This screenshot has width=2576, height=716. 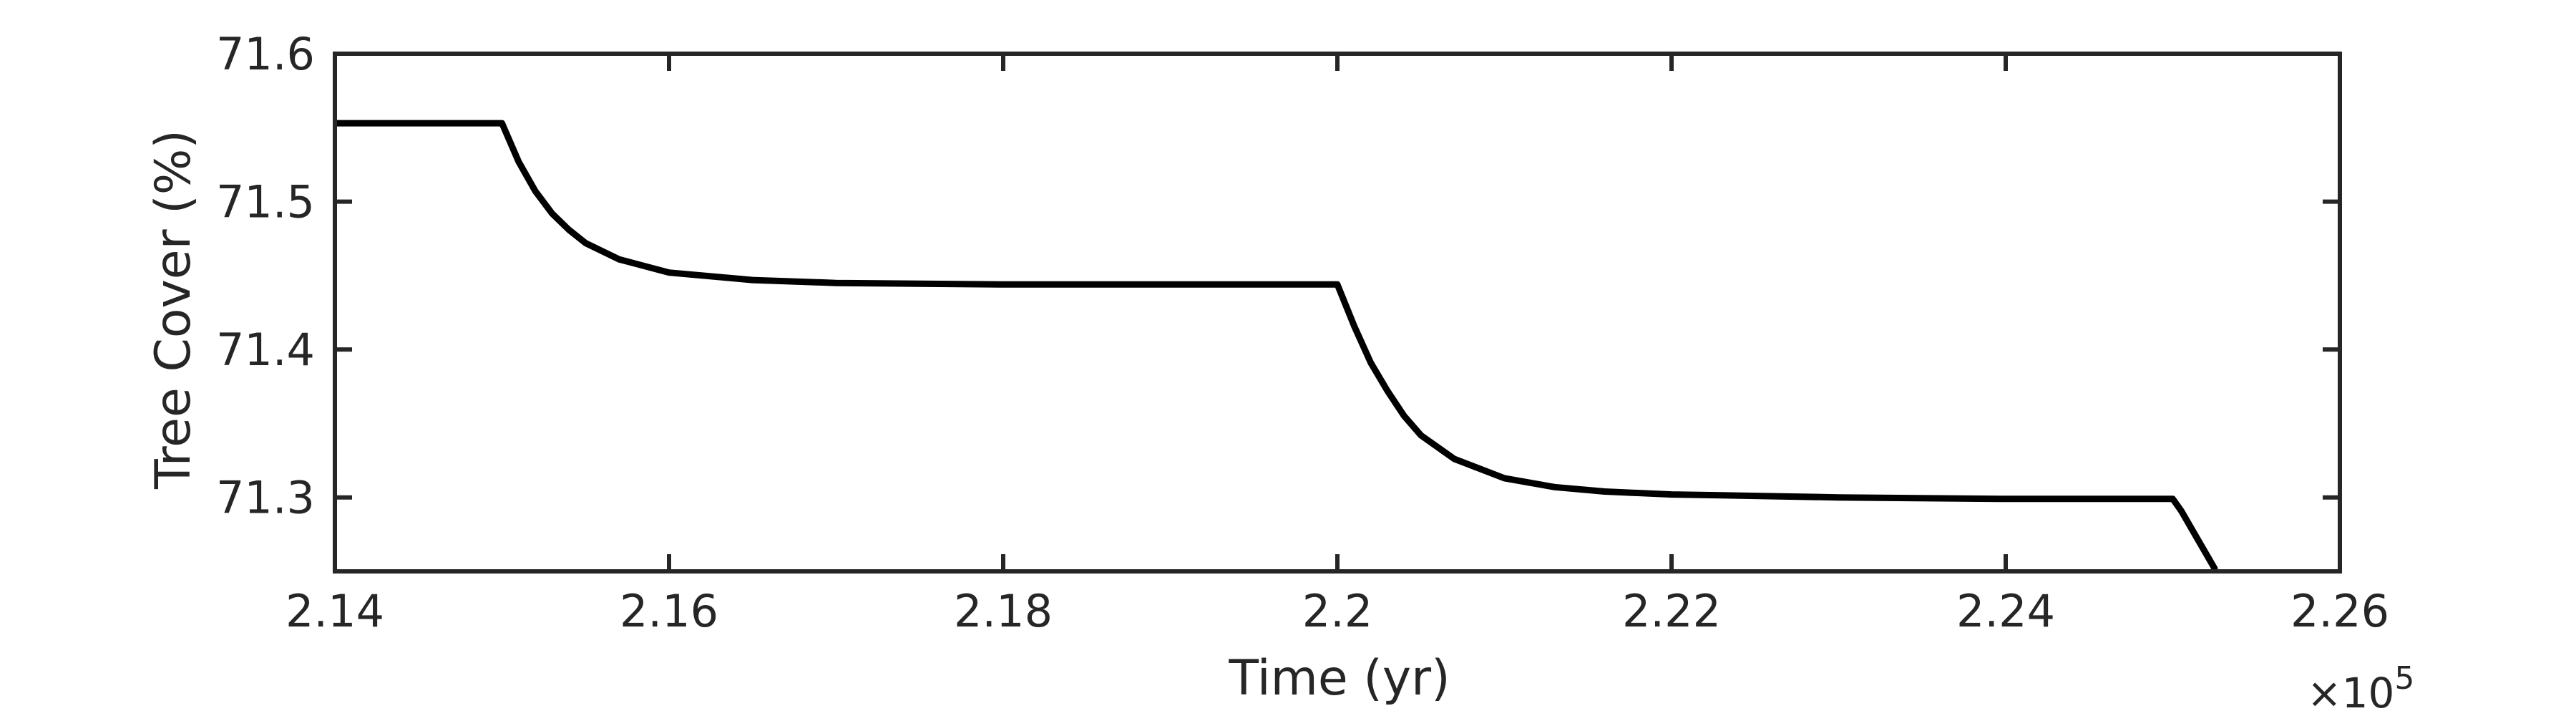 What do you see at coordinates (173, 310) in the screenshot?
I see `y-axis-label: Tree Cover (%)` at bounding box center [173, 310].